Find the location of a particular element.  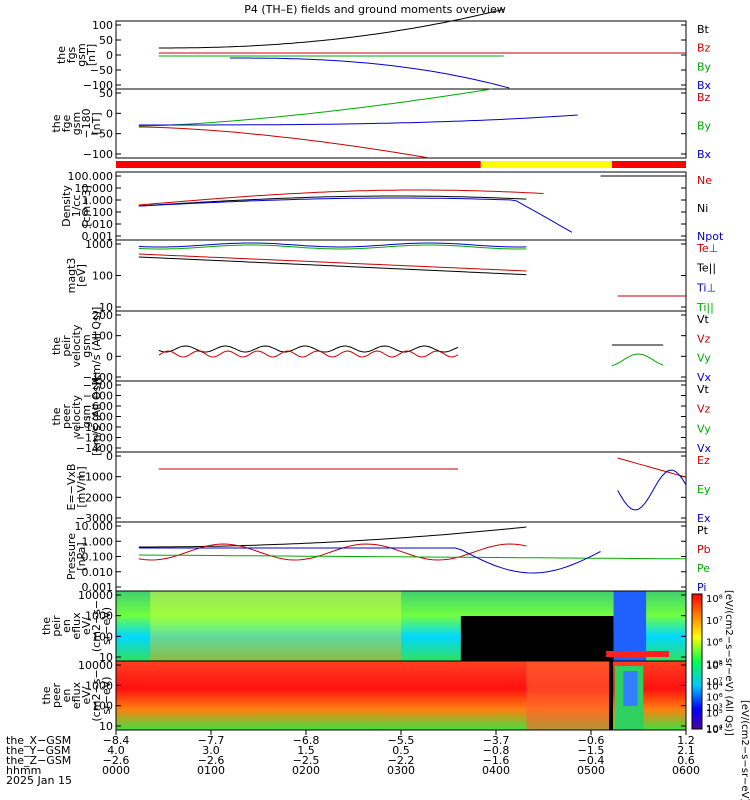

y-tick-label: −800 is located at coordinates (98, 417).